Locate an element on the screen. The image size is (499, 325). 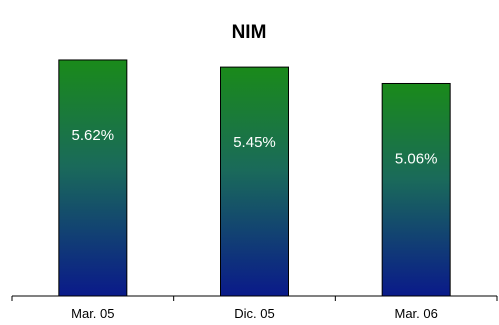
x-tick-label-1: Dic. 05 is located at coordinates (254, 313).